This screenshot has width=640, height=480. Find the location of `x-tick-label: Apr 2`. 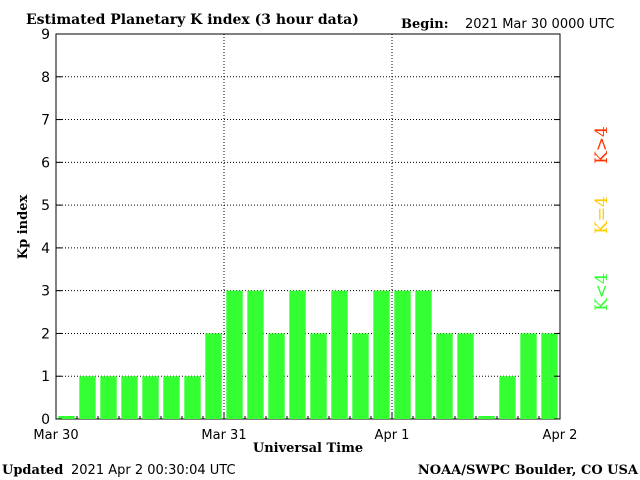

x-tick-label: Apr 2 is located at coordinates (560, 435).